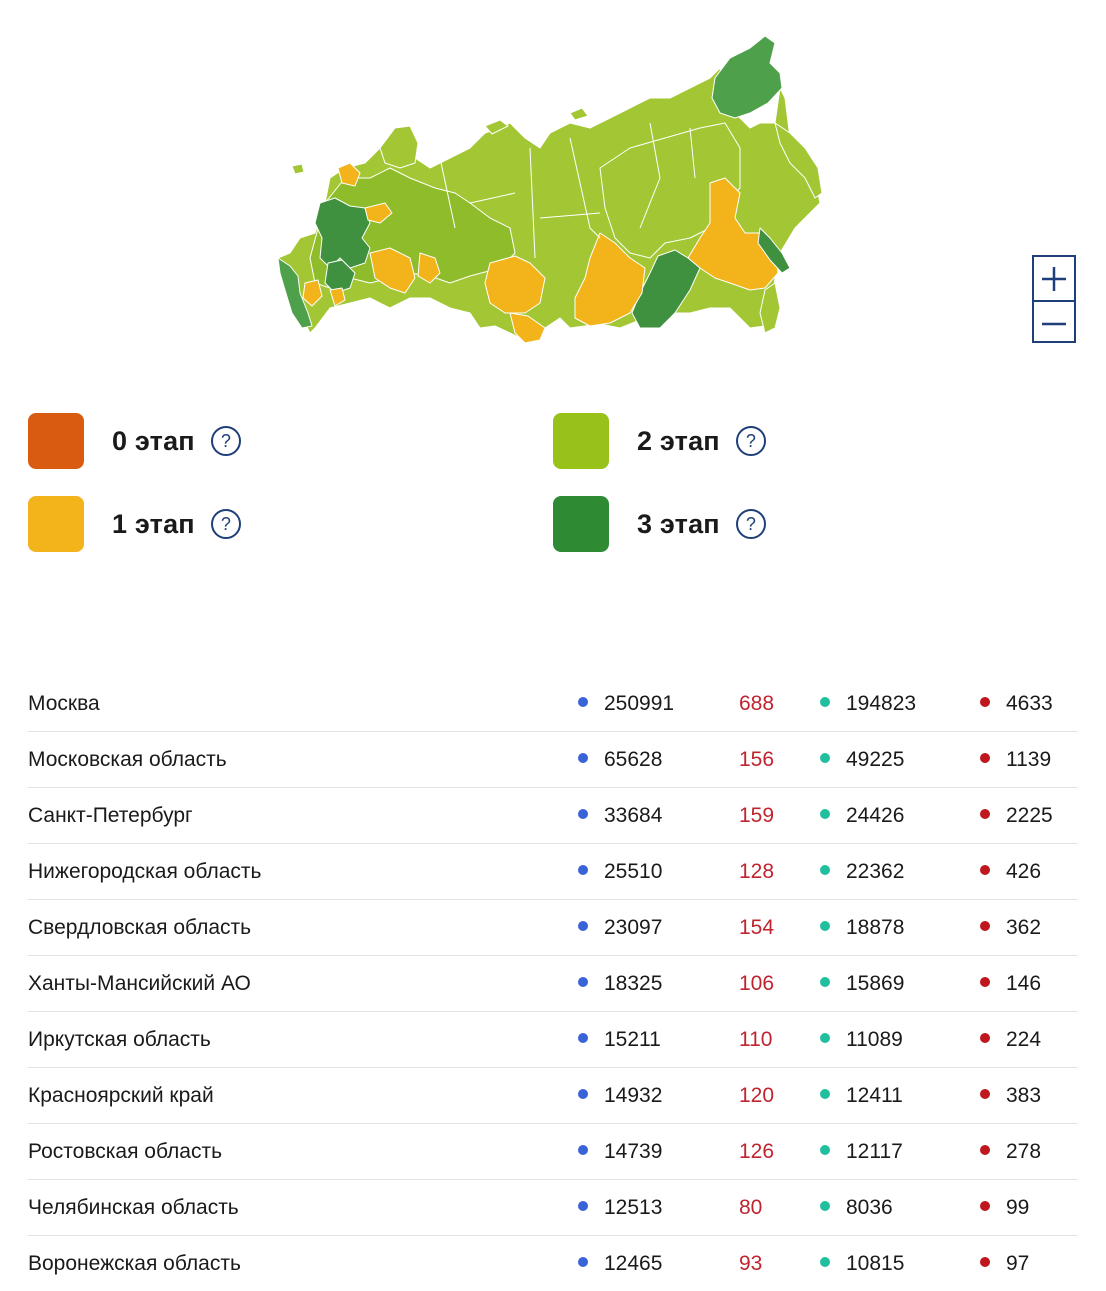 The image size is (1106, 1291). What do you see at coordinates (295, 293) in the screenshot?
I see `map-region-caucasus` at bounding box center [295, 293].